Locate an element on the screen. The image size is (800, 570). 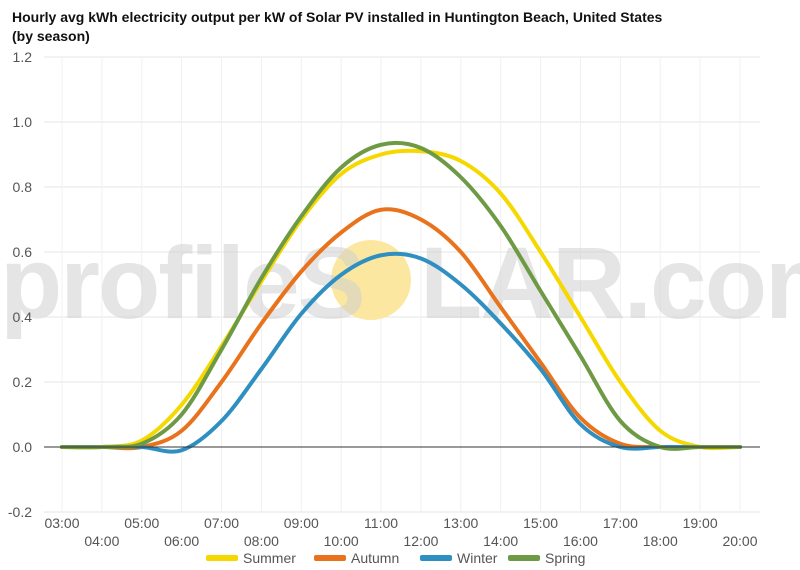
x-tick-label: 07:00 is located at coordinates (221, 523).